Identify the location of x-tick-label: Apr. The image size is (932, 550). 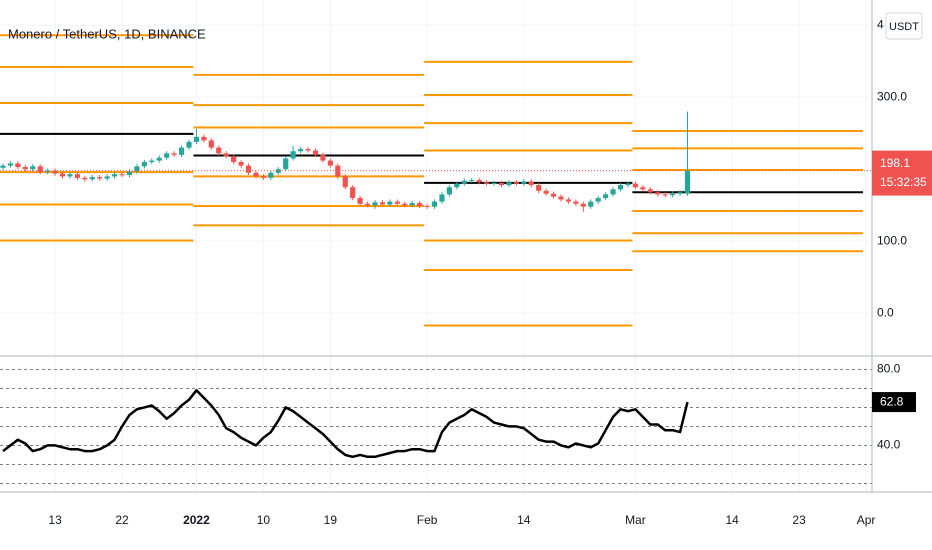
(866, 520).